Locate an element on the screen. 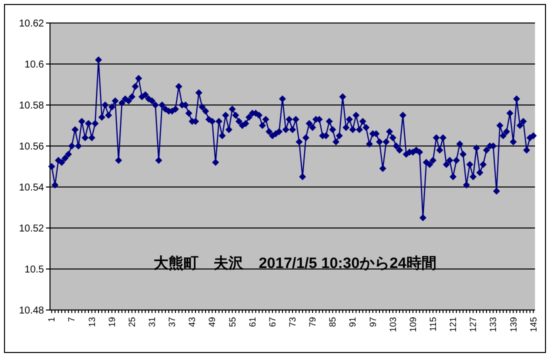  y-tick-label: 10.52 is located at coordinates (31, 229).